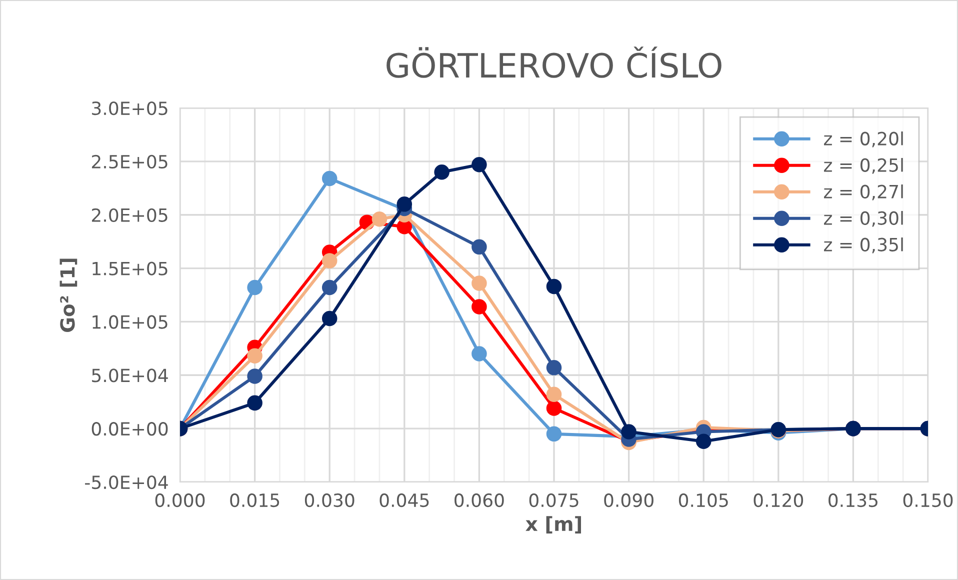 This screenshot has width=958, height=580. Describe the element at coordinates (255, 500) in the screenshot. I see `x-tick-label: 0.015` at that location.